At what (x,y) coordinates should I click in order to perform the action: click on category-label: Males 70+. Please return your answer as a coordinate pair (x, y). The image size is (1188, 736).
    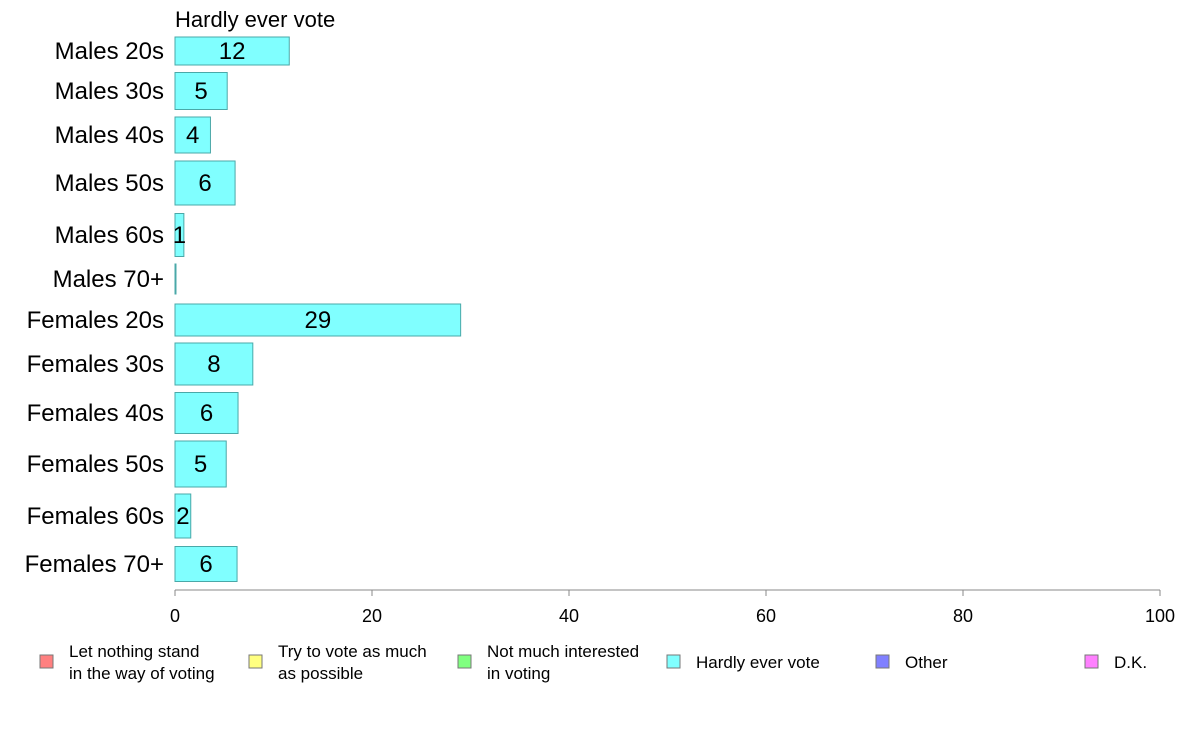
    Looking at the image, I should click on (108, 279).